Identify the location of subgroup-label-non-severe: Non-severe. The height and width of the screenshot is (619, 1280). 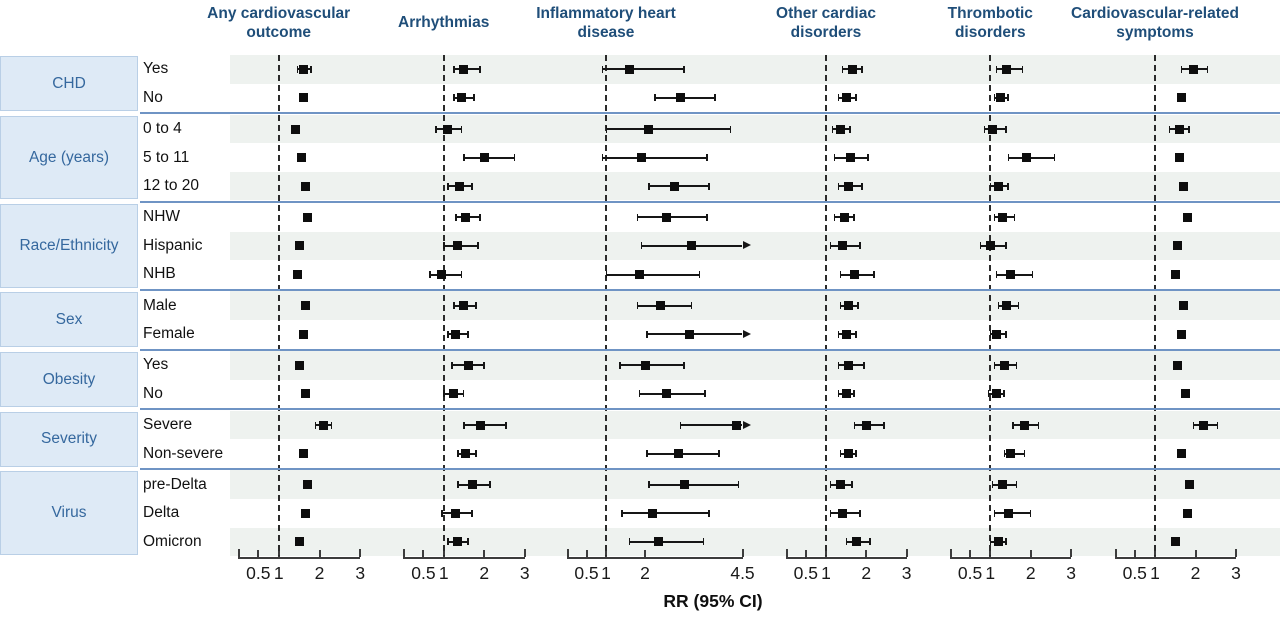
(183, 453).